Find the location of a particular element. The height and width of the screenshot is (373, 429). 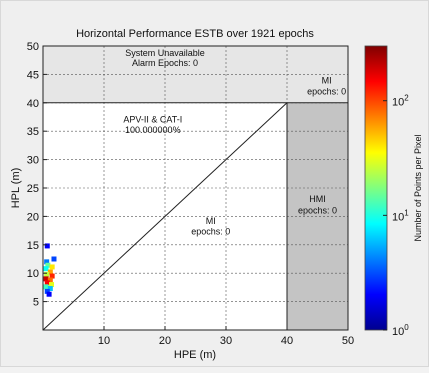

y-tick-label: 35 is located at coordinates (33, 132).